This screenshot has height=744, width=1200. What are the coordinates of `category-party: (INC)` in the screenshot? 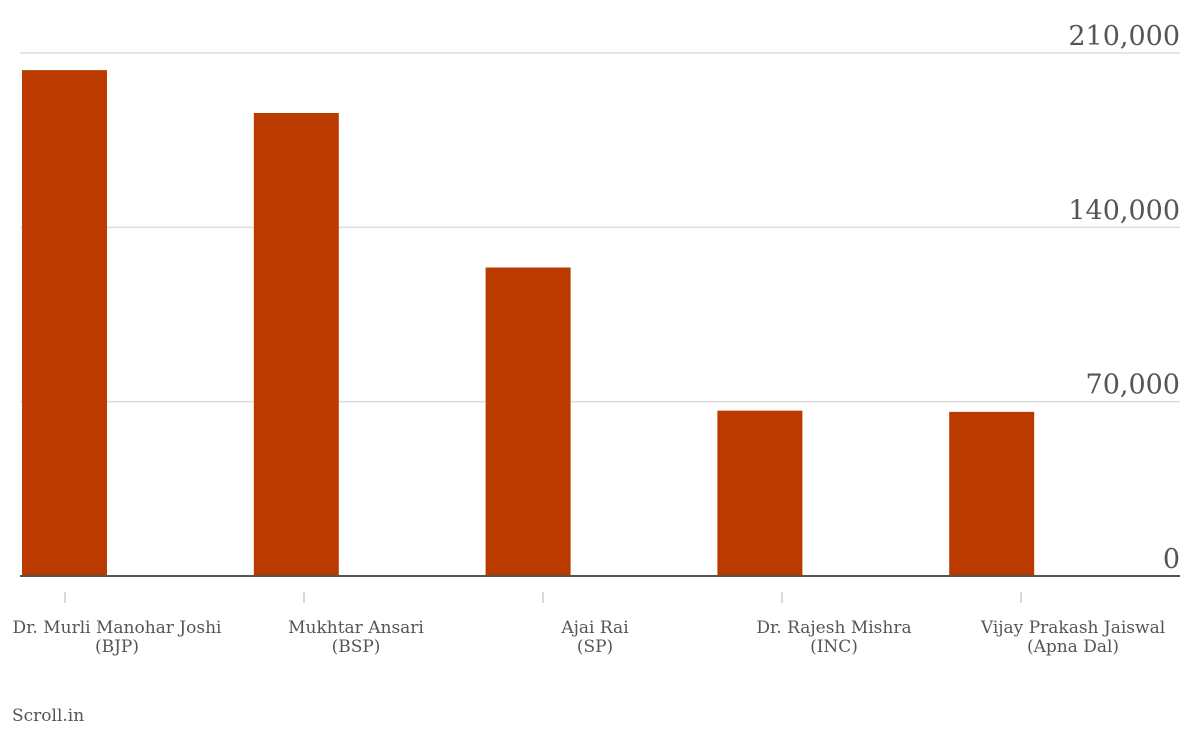 It's located at (834, 647).